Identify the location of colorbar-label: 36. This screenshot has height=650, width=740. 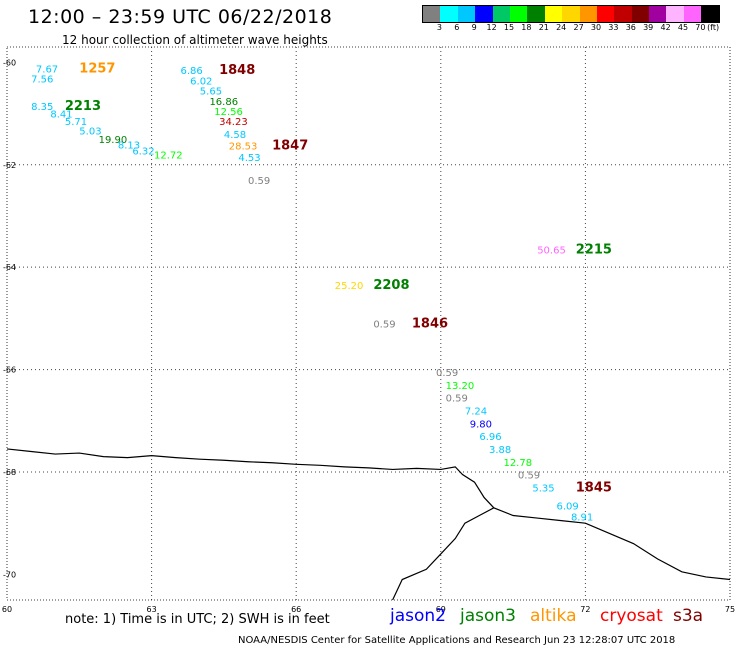
(630, 27).